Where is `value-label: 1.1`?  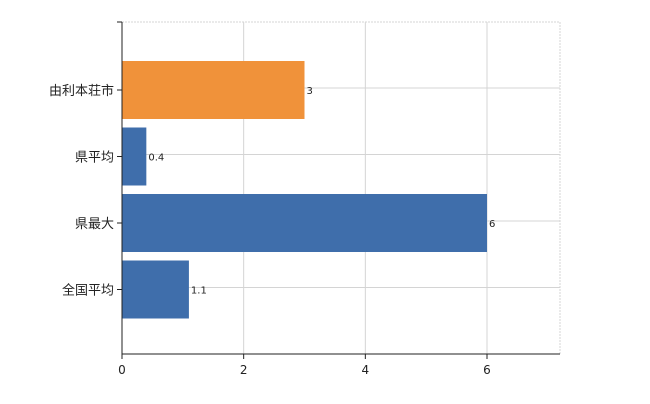 value-label: 1.1 is located at coordinates (199, 291).